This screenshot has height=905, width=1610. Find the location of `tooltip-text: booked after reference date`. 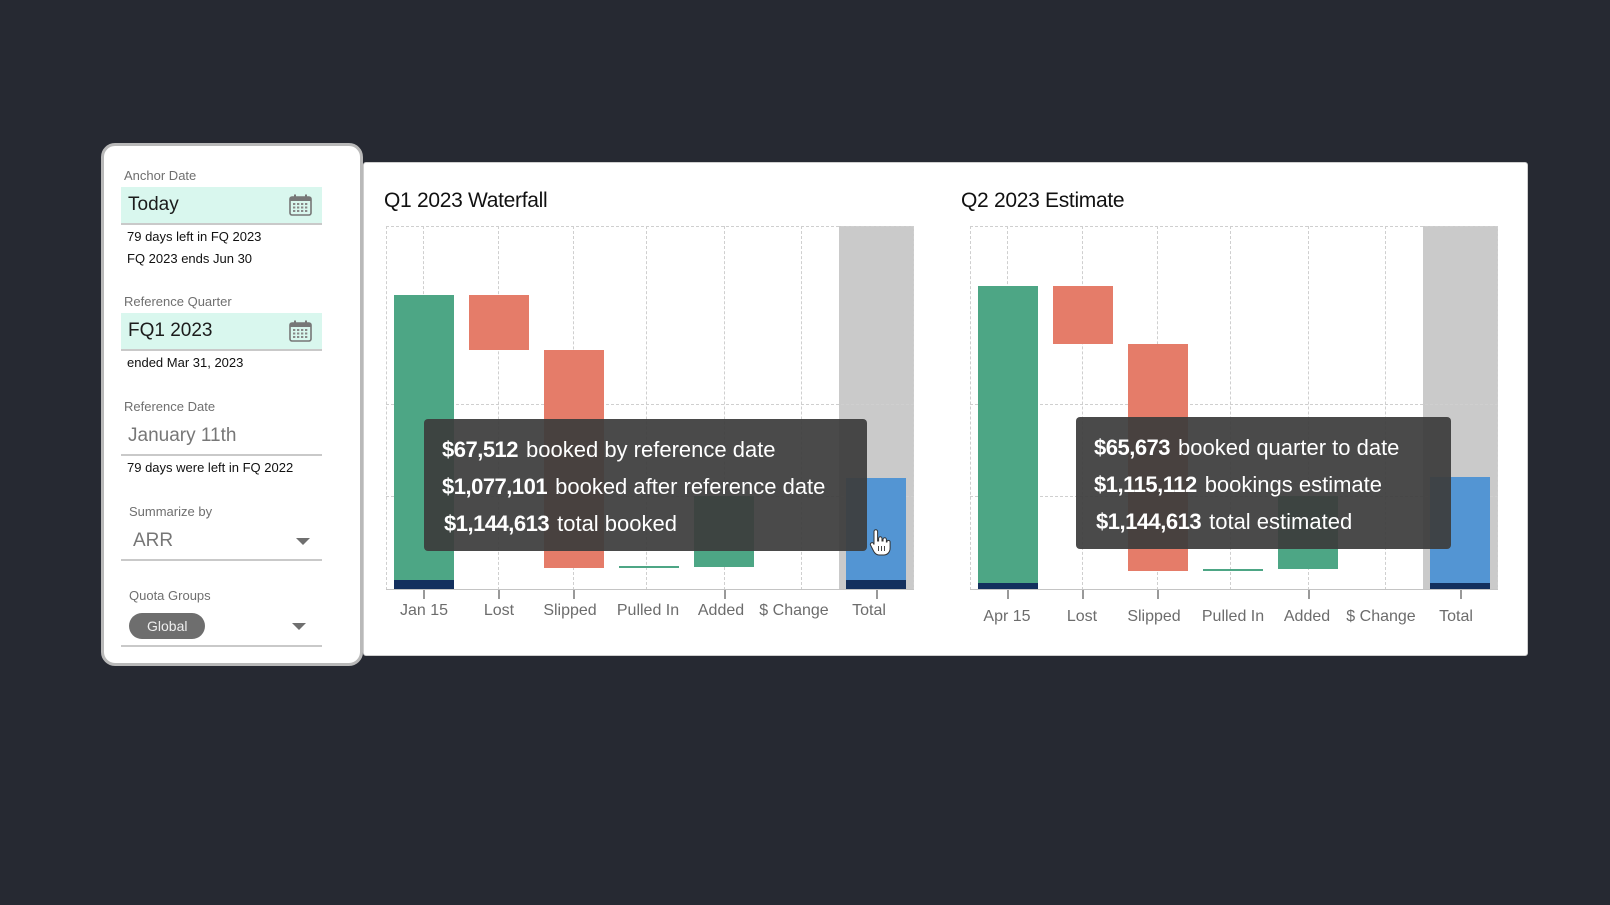

tooltip-text: booked after reference date is located at coordinates (690, 486).